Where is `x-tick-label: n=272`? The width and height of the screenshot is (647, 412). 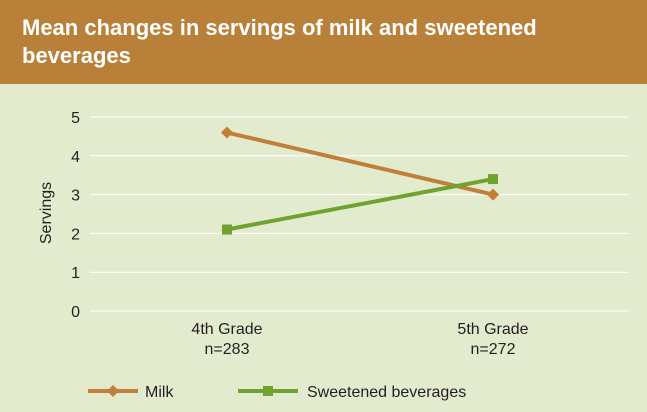 x-tick-label: n=272 is located at coordinates (493, 349).